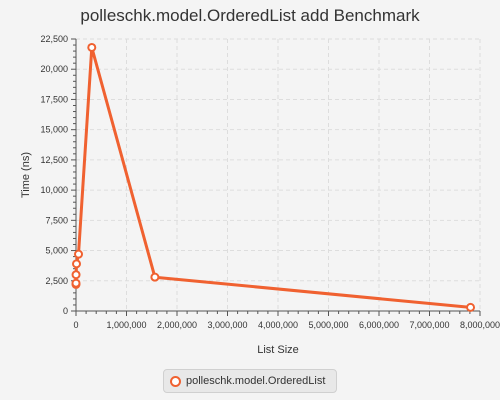  Describe the element at coordinates (328, 325) in the screenshot. I see `x-tick-label: 5,000,000` at that location.